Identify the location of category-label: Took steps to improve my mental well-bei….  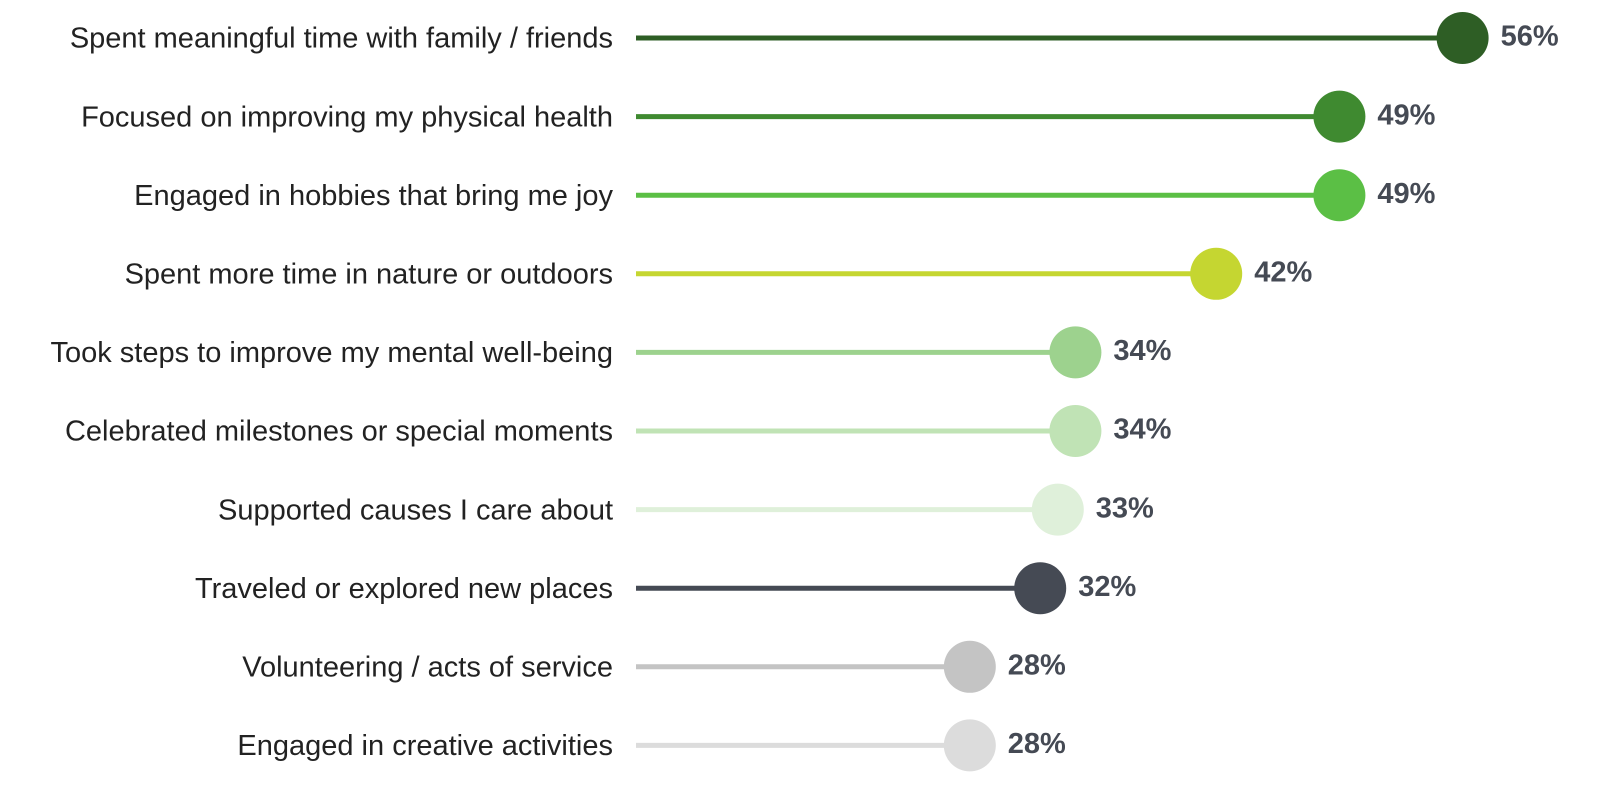
(331, 353).